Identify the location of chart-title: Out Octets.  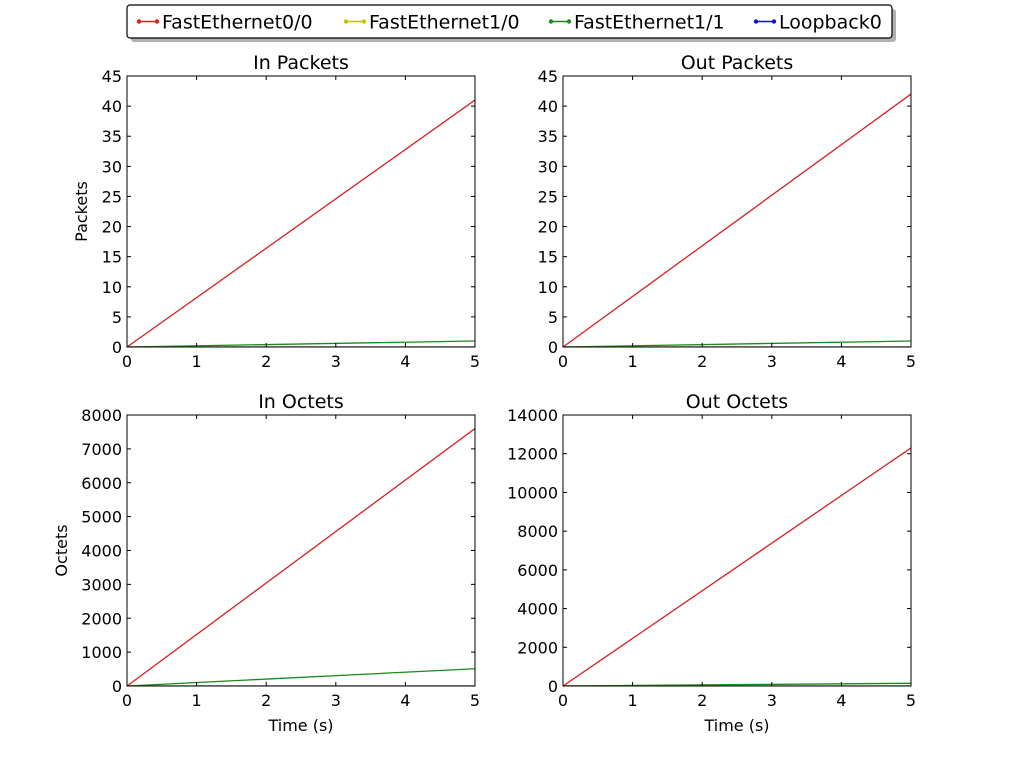
(737, 402).